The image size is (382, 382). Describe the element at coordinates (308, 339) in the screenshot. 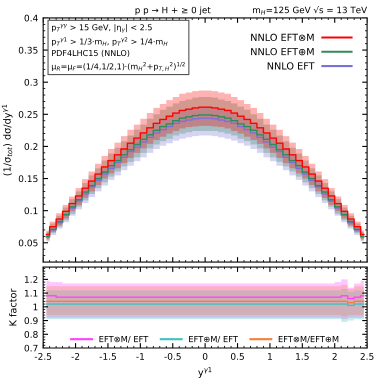

I see `legend-label: EFT⊗M/EFT⊕M` at that location.